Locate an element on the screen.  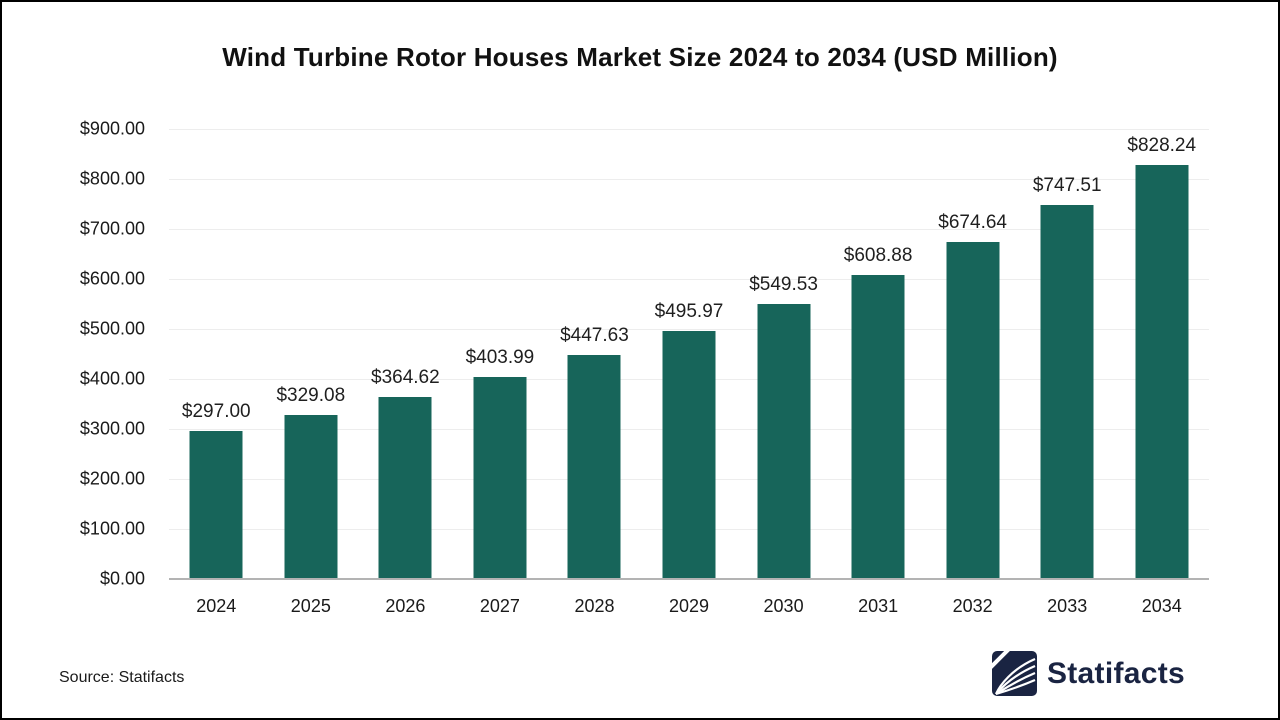
bar-2028 is located at coordinates (594, 467).